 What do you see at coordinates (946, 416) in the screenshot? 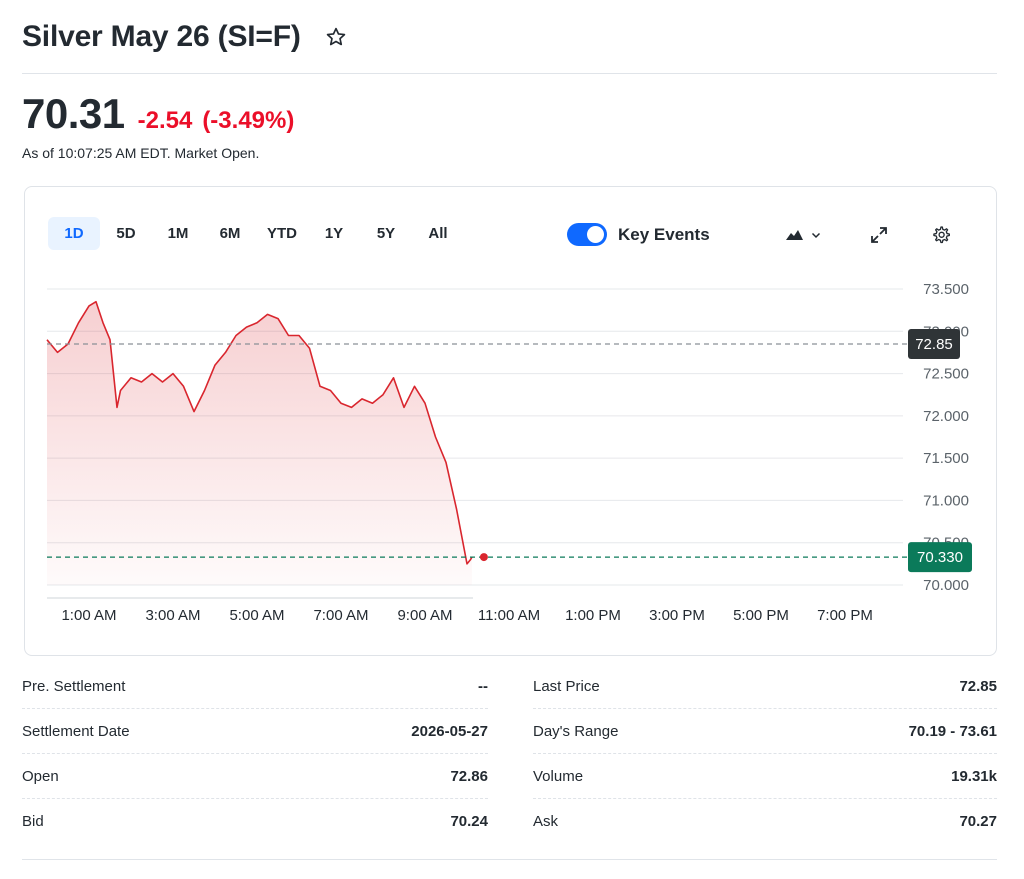
I see `y-tick-label: 72.000` at bounding box center [946, 416].